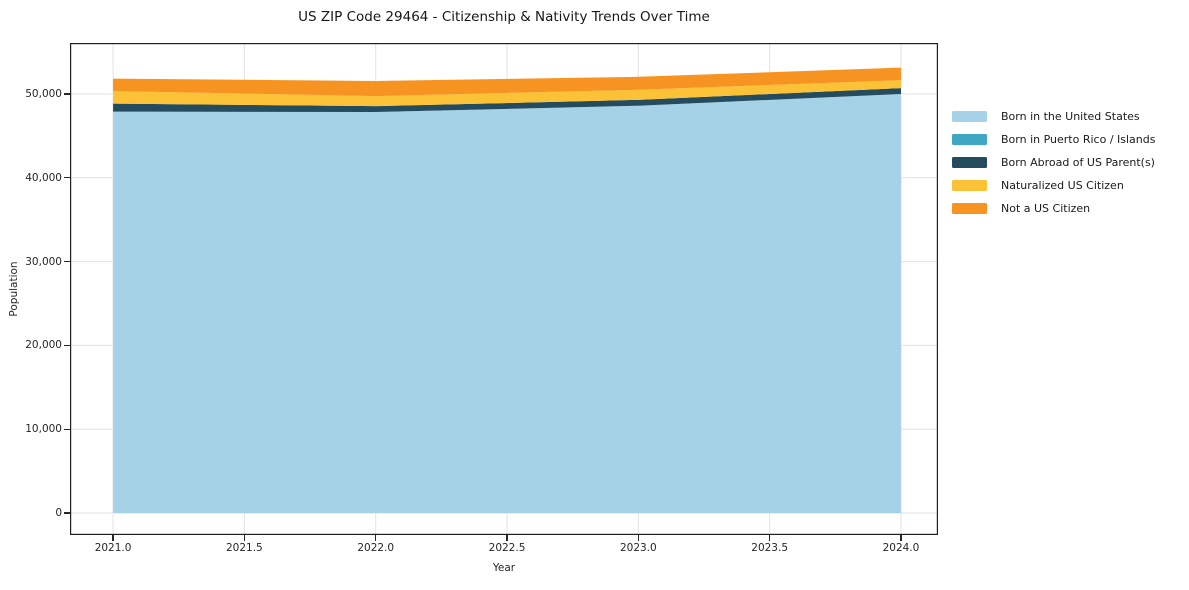  I want to click on x-axis-tick-label: 2023.0, so click(638, 548).